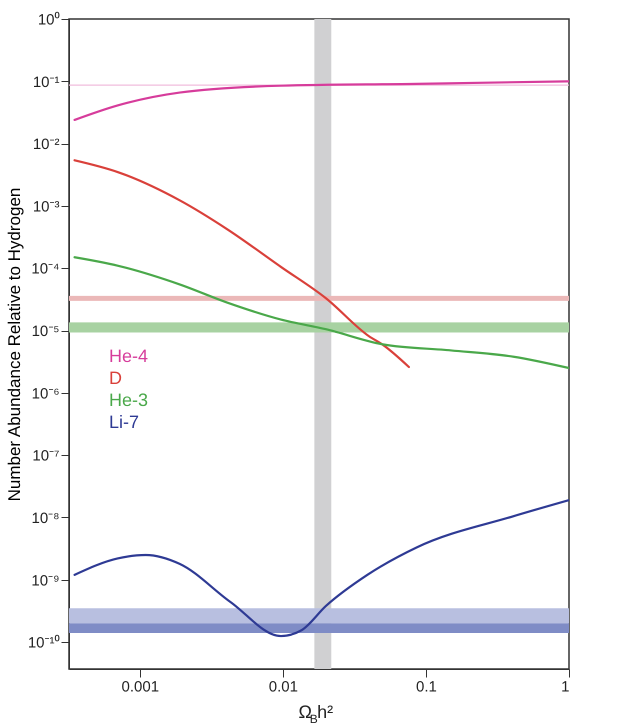  What do you see at coordinates (128, 400) in the screenshot?
I see `text: He-3` at bounding box center [128, 400].